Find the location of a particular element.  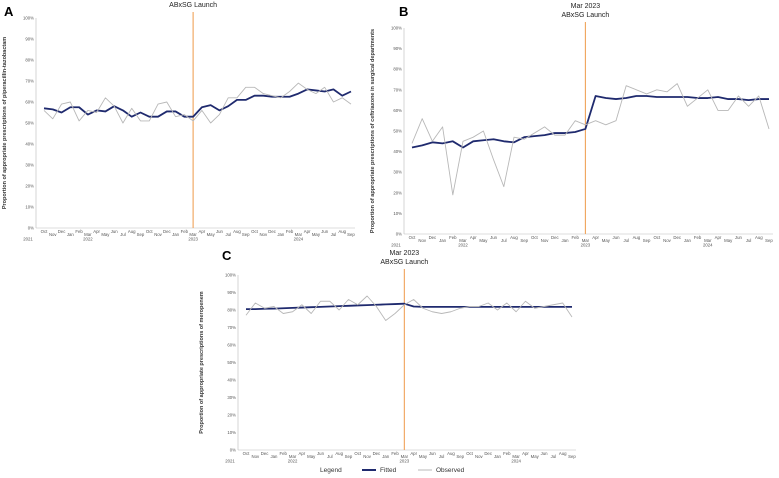

panel-a-year-label: 2022 is located at coordinates (88, 239).